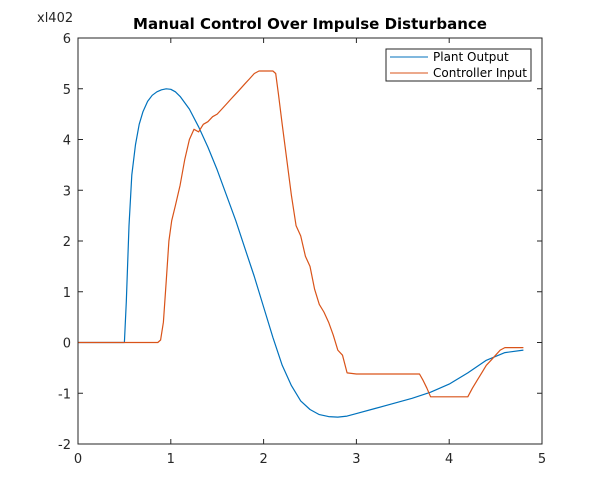  I want to click on legend-label-plant-output: Plant Output, so click(471, 57).